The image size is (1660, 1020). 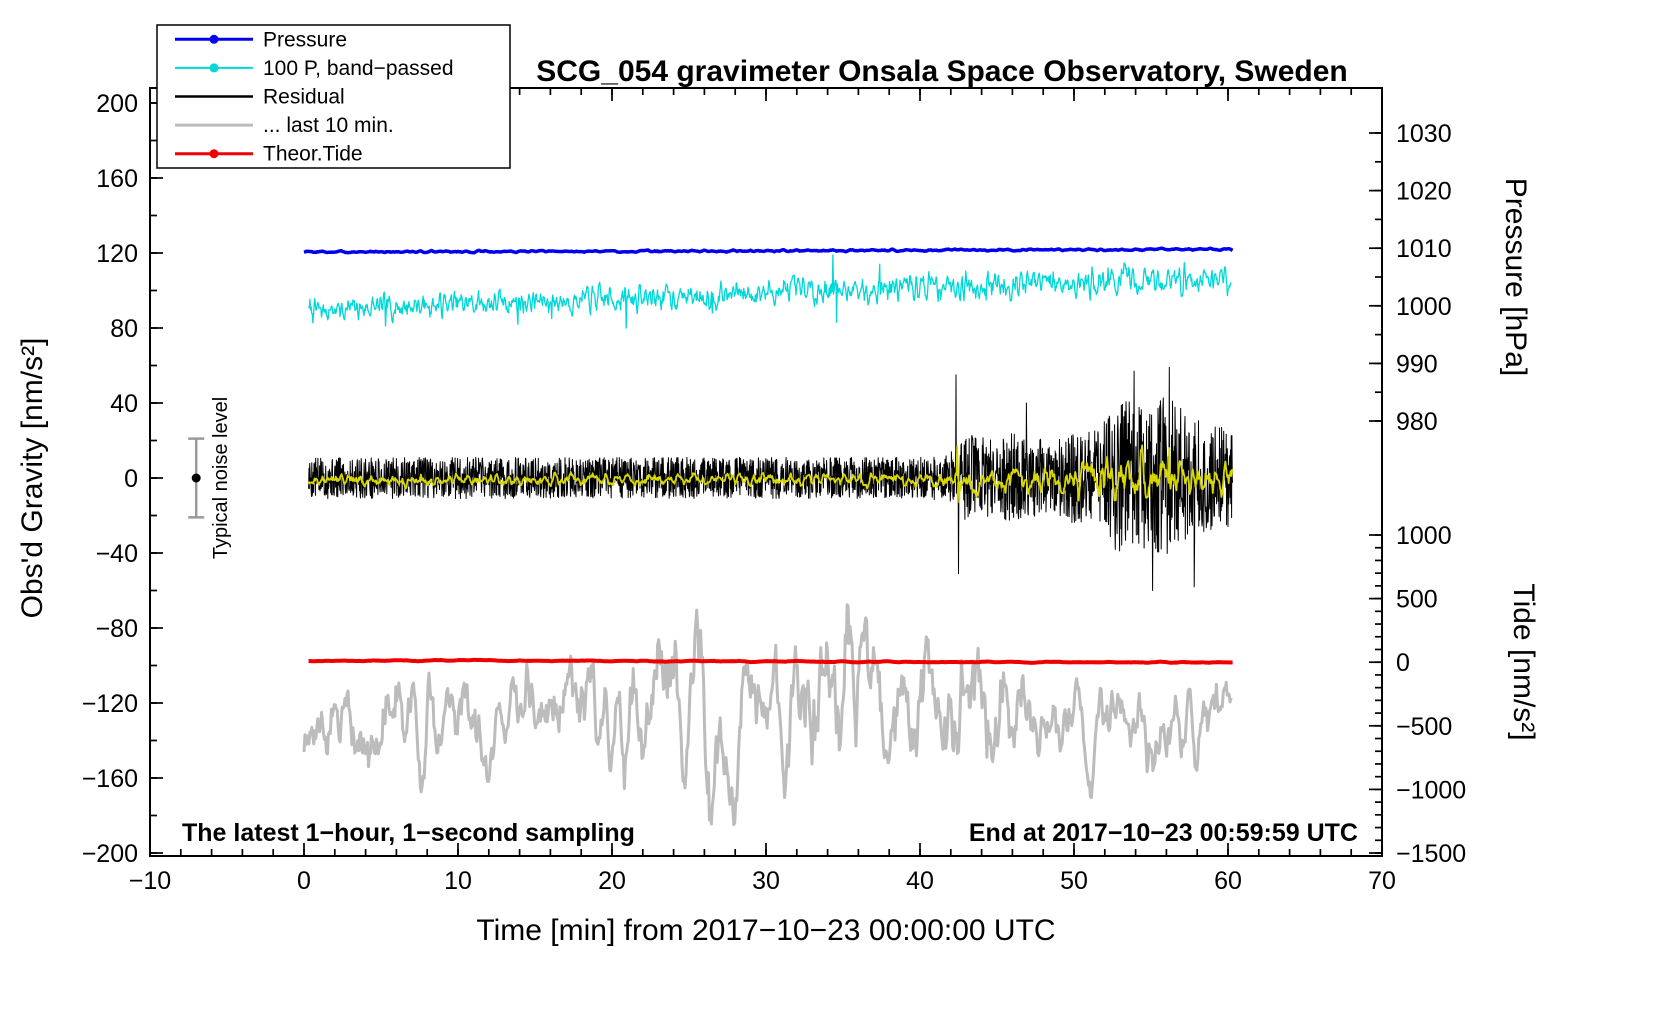 I want to click on noise-level-label: Typical noise level, so click(x=221, y=478).